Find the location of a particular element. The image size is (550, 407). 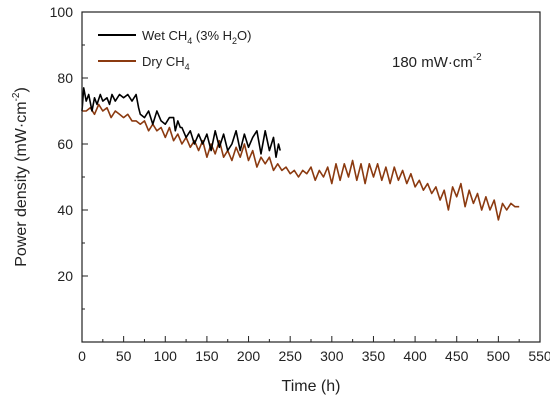

x-tick-label: 0 is located at coordinates (82, 356).